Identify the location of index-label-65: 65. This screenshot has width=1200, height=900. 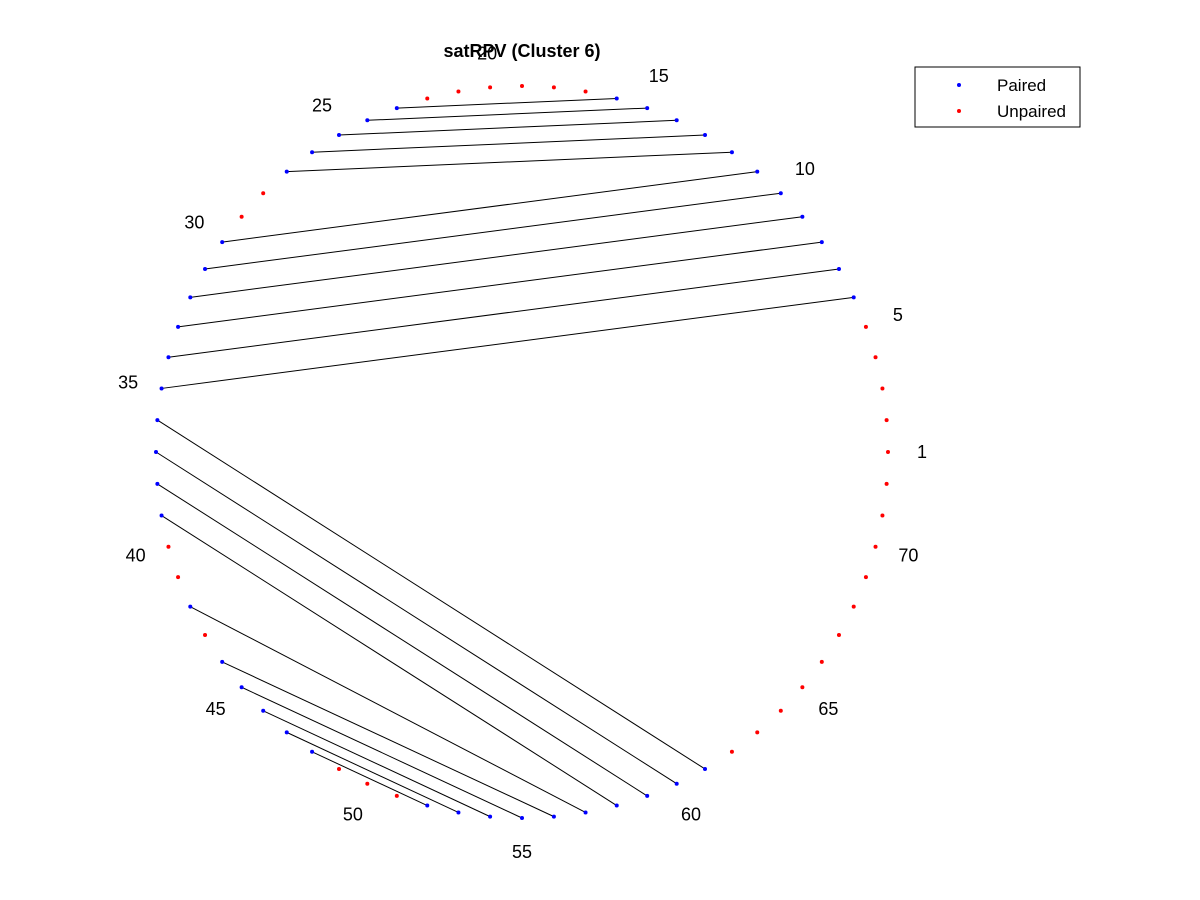
(828, 709).